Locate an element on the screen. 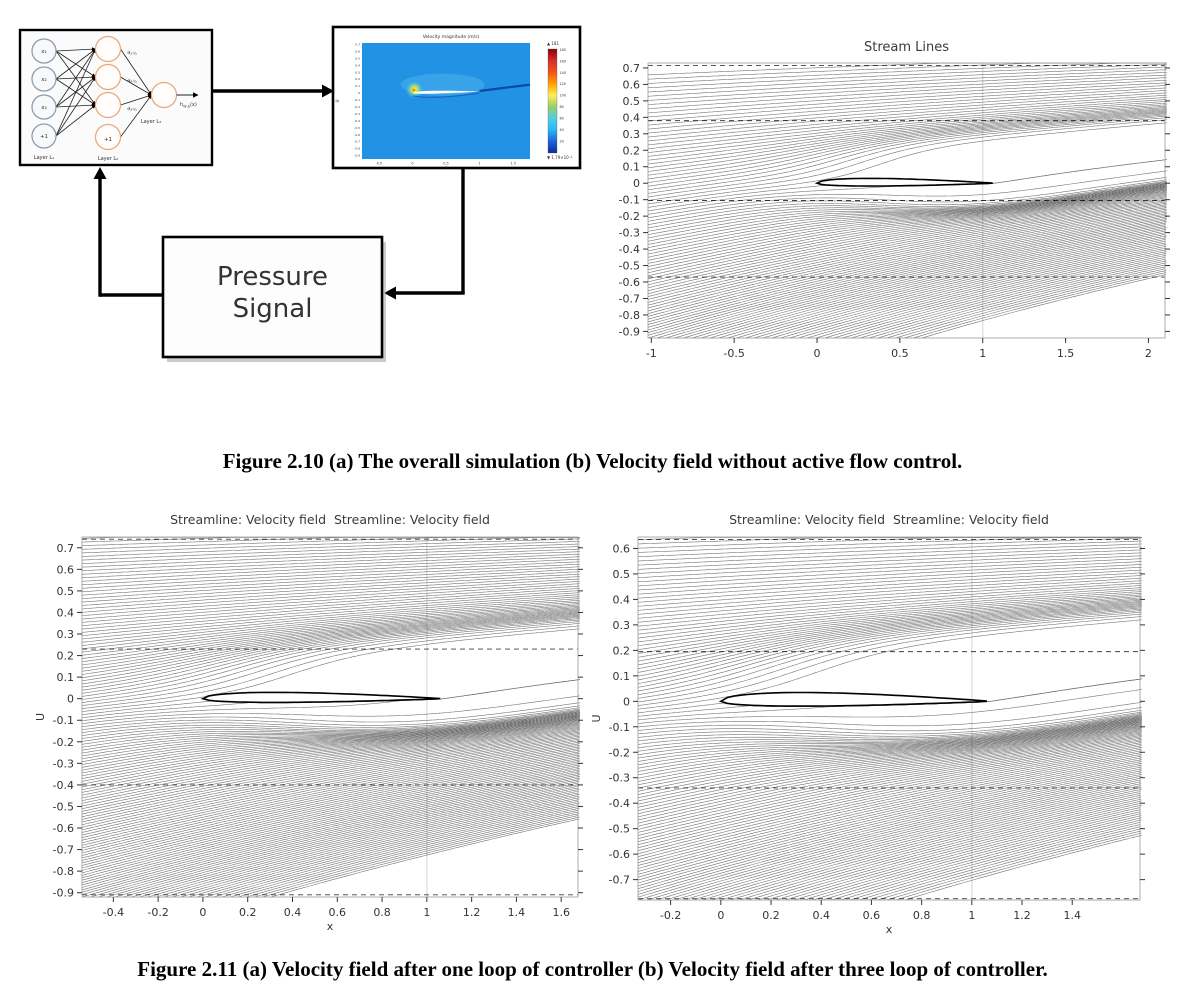 The image size is (1185, 1001). nn-activation-label: a₂⁽²⁾ is located at coordinates (131, 81).